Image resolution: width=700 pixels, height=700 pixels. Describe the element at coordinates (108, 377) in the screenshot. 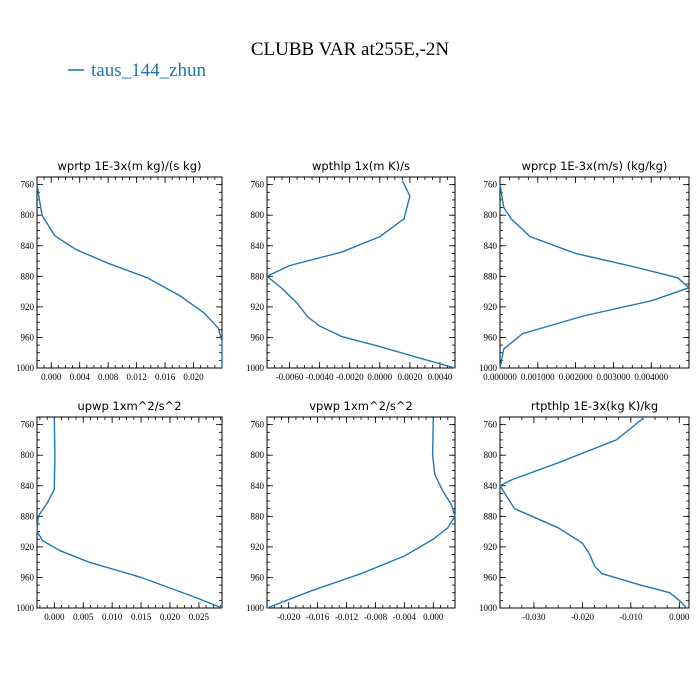

I see `x-tick-label: 0.008` at that location.